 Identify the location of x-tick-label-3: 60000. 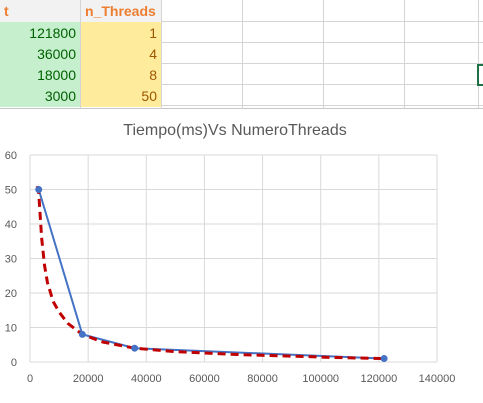
(204, 379).